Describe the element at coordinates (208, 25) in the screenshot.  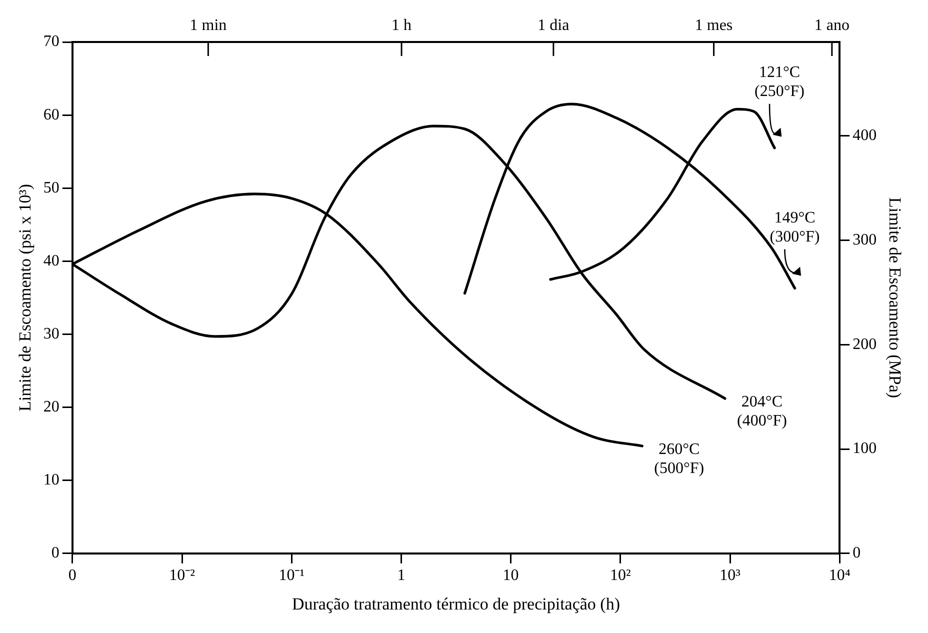
I see `text: 1 min` at that location.